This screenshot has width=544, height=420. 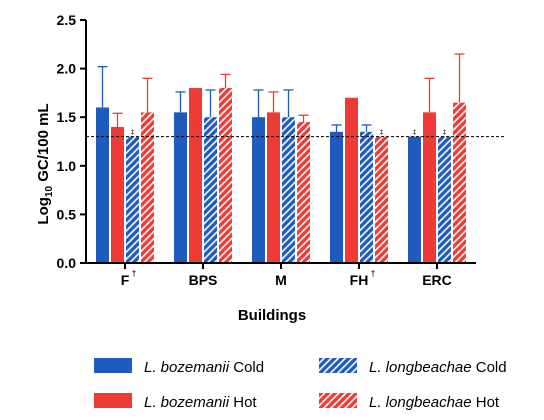 I want to click on y-tick-label: 2.0, so click(x=67, y=69).